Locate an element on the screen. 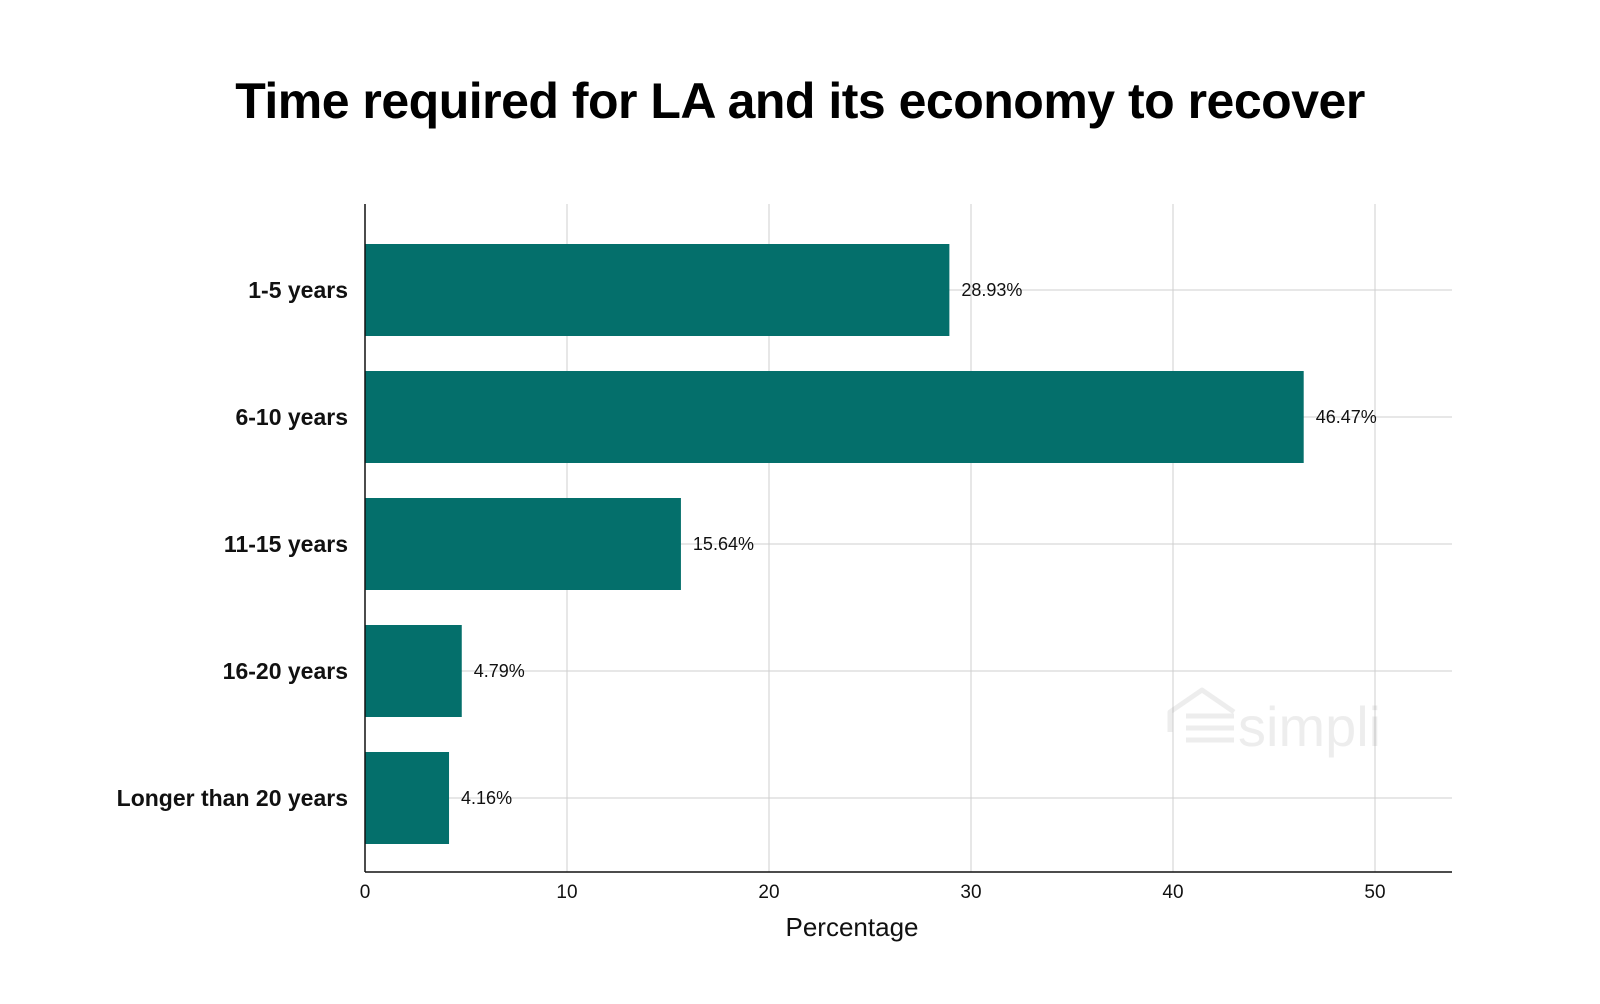 The width and height of the screenshot is (1600, 1004). x-axis-title: Percentage is located at coordinates (852, 927).